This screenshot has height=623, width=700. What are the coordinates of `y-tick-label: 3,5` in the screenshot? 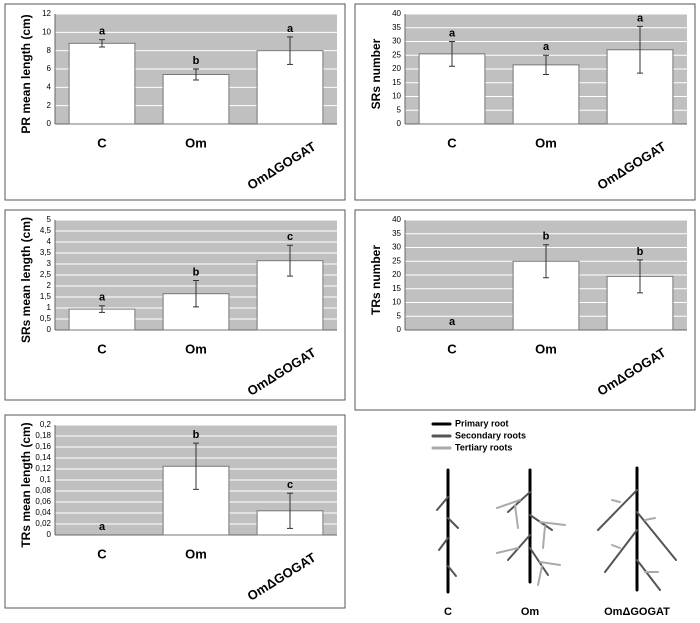 It's located at (46, 252).